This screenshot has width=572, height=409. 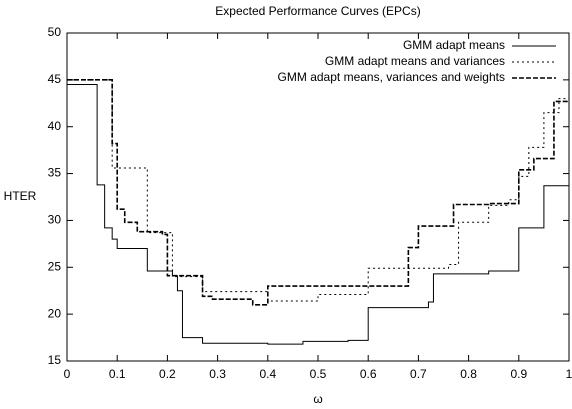 What do you see at coordinates (167, 374) in the screenshot?
I see `x-tick-label: 0.2` at bounding box center [167, 374].